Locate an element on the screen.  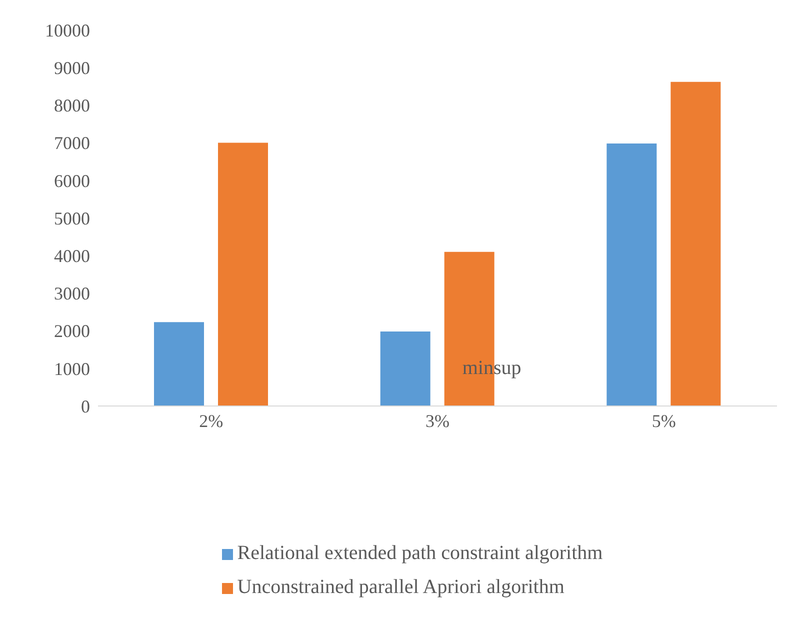
y-tick-label: 7000 is located at coordinates (72, 143).